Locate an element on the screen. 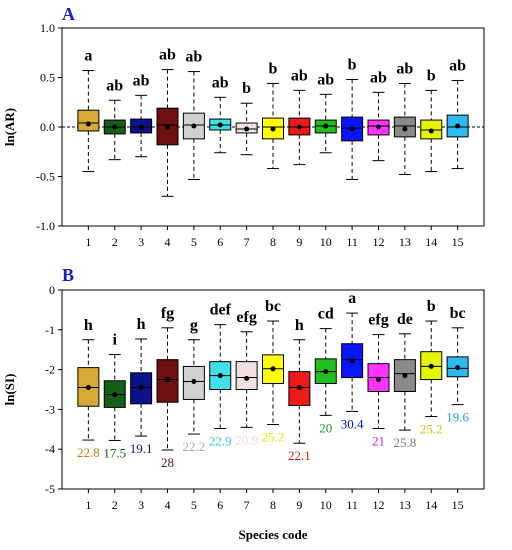 This screenshot has width=512, height=550. si-value-label: 22.1 is located at coordinates (299, 455).